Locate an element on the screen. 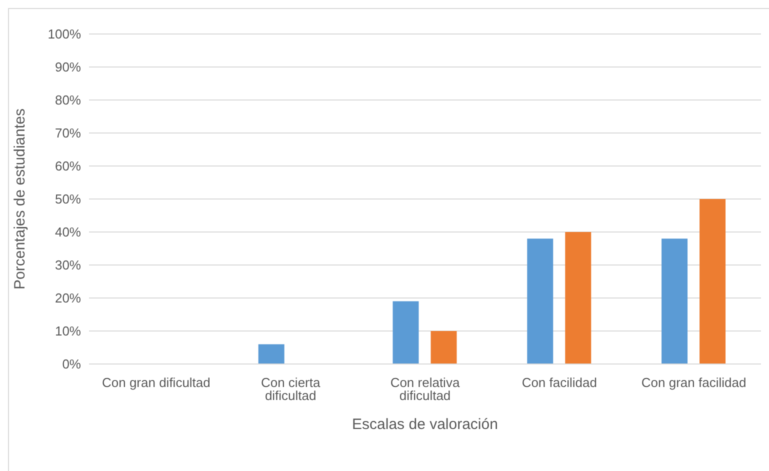 The width and height of the screenshot is (769, 471). y-tick-label: 10% is located at coordinates (68, 331).